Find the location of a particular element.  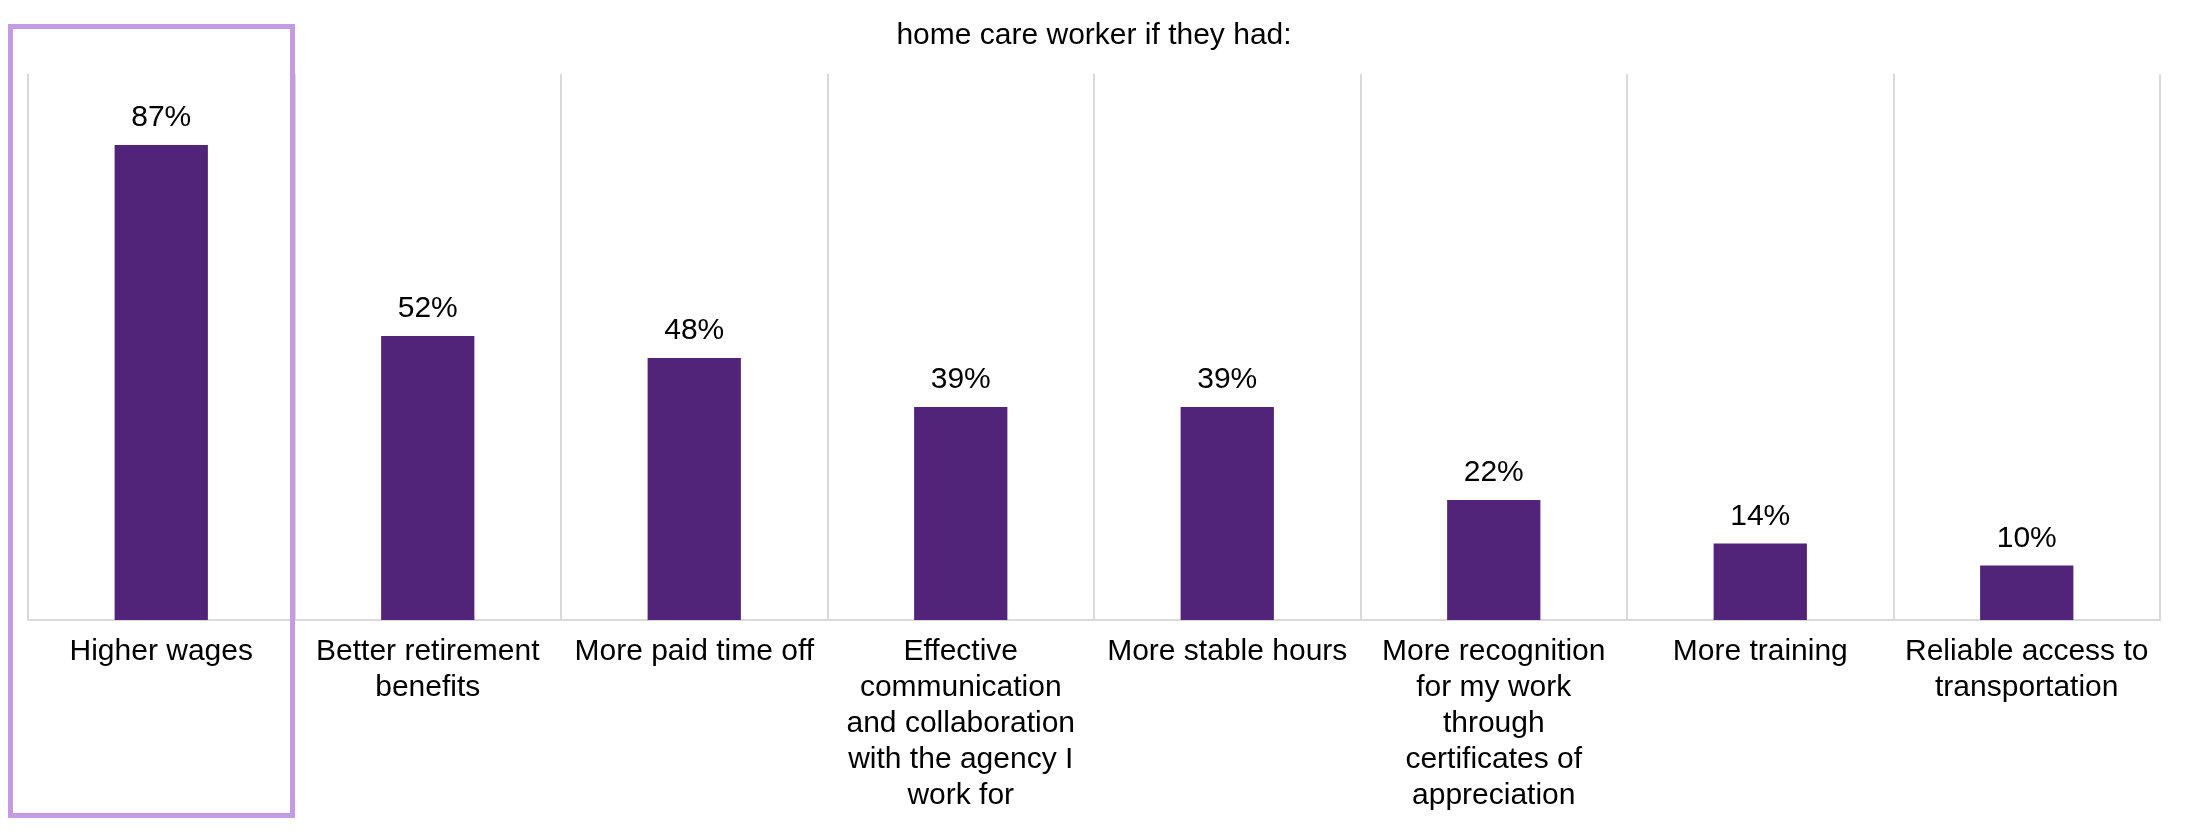

x-tick-label: Higher wages is located at coordinates (161, 650).